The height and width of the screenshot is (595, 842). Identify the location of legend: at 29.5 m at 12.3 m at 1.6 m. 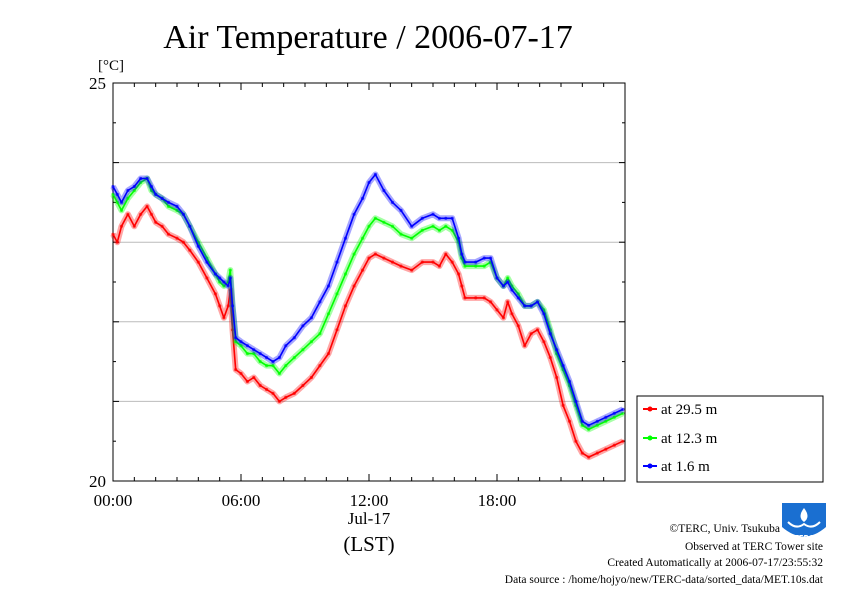
(730, 439).